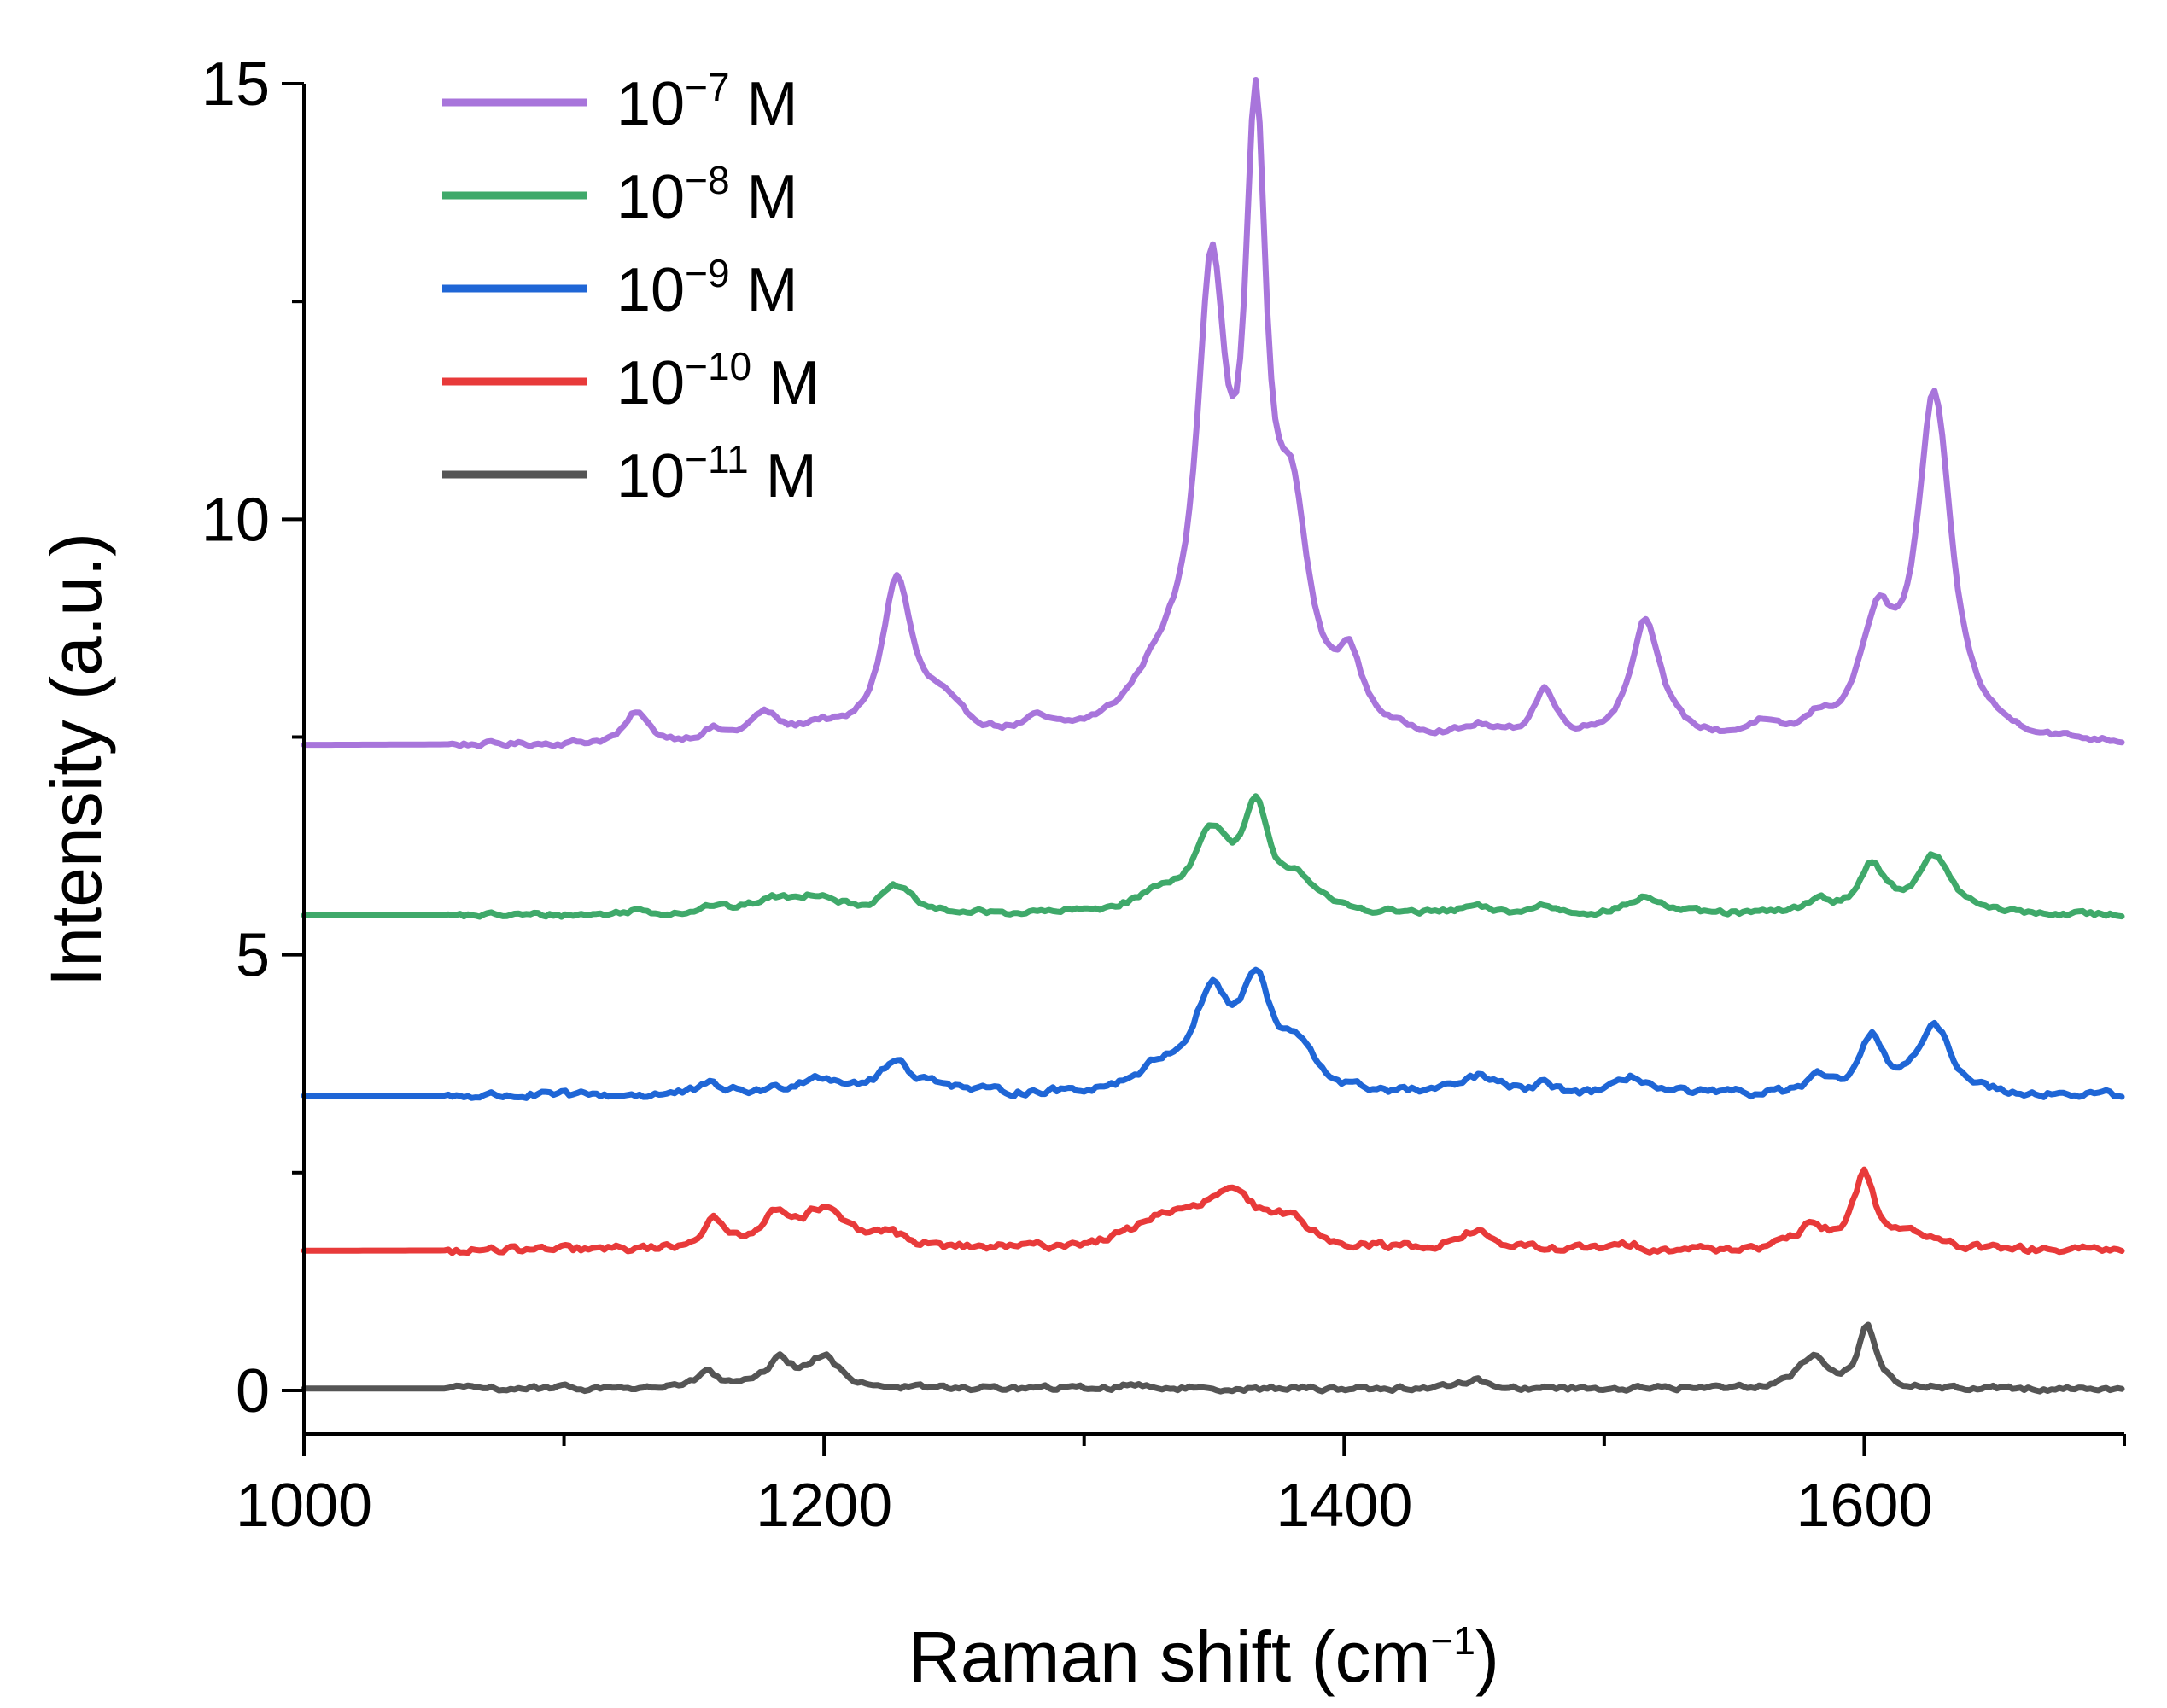 Image resolution: width=2167 pixels, height=1708 pixels. Describe the element at coordinates (1453, 1641) in the screenshot. I see `x-axis-title-sup: −1` at that location.